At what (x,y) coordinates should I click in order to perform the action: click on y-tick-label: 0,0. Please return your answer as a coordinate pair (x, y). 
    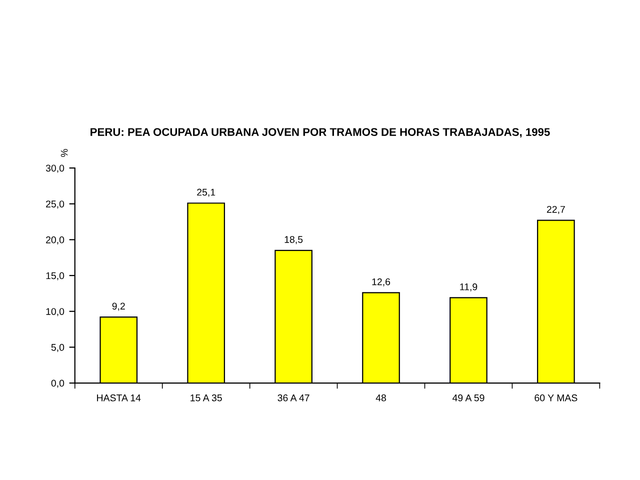
    Looking at the image, I should click on (57, 384).